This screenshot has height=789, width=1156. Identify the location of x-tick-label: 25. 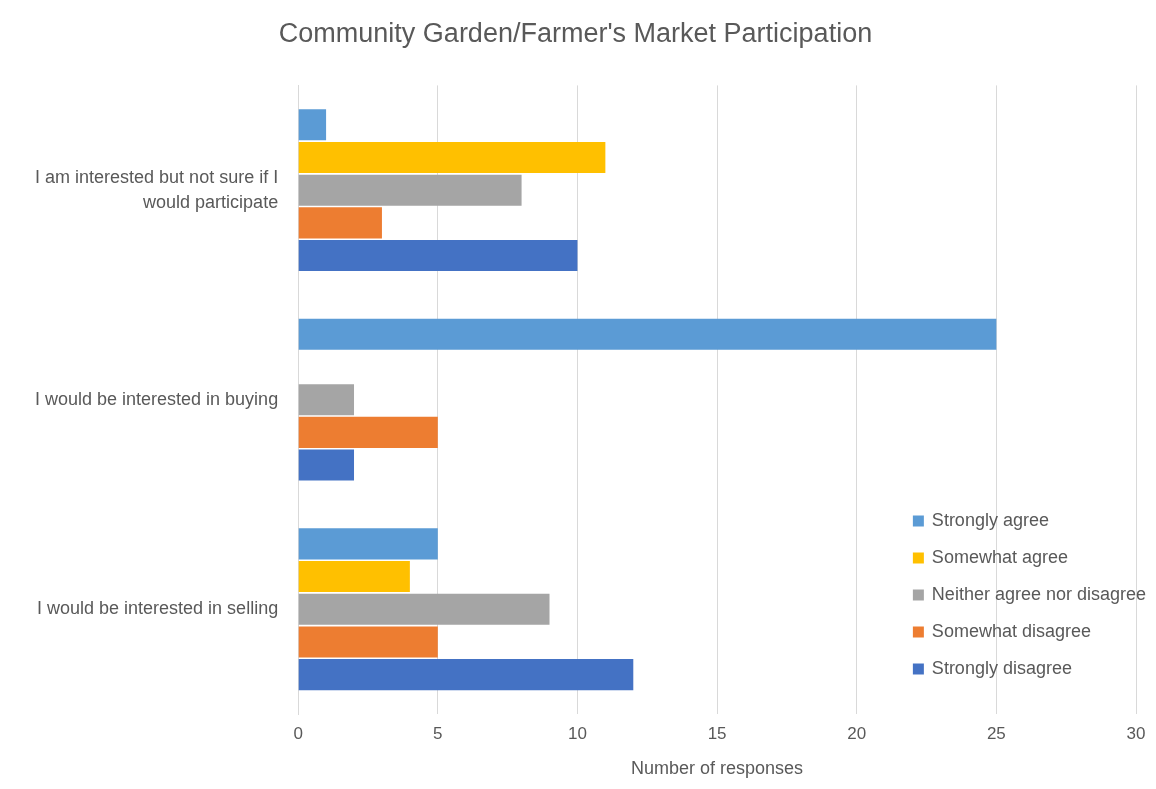
(996, 733).